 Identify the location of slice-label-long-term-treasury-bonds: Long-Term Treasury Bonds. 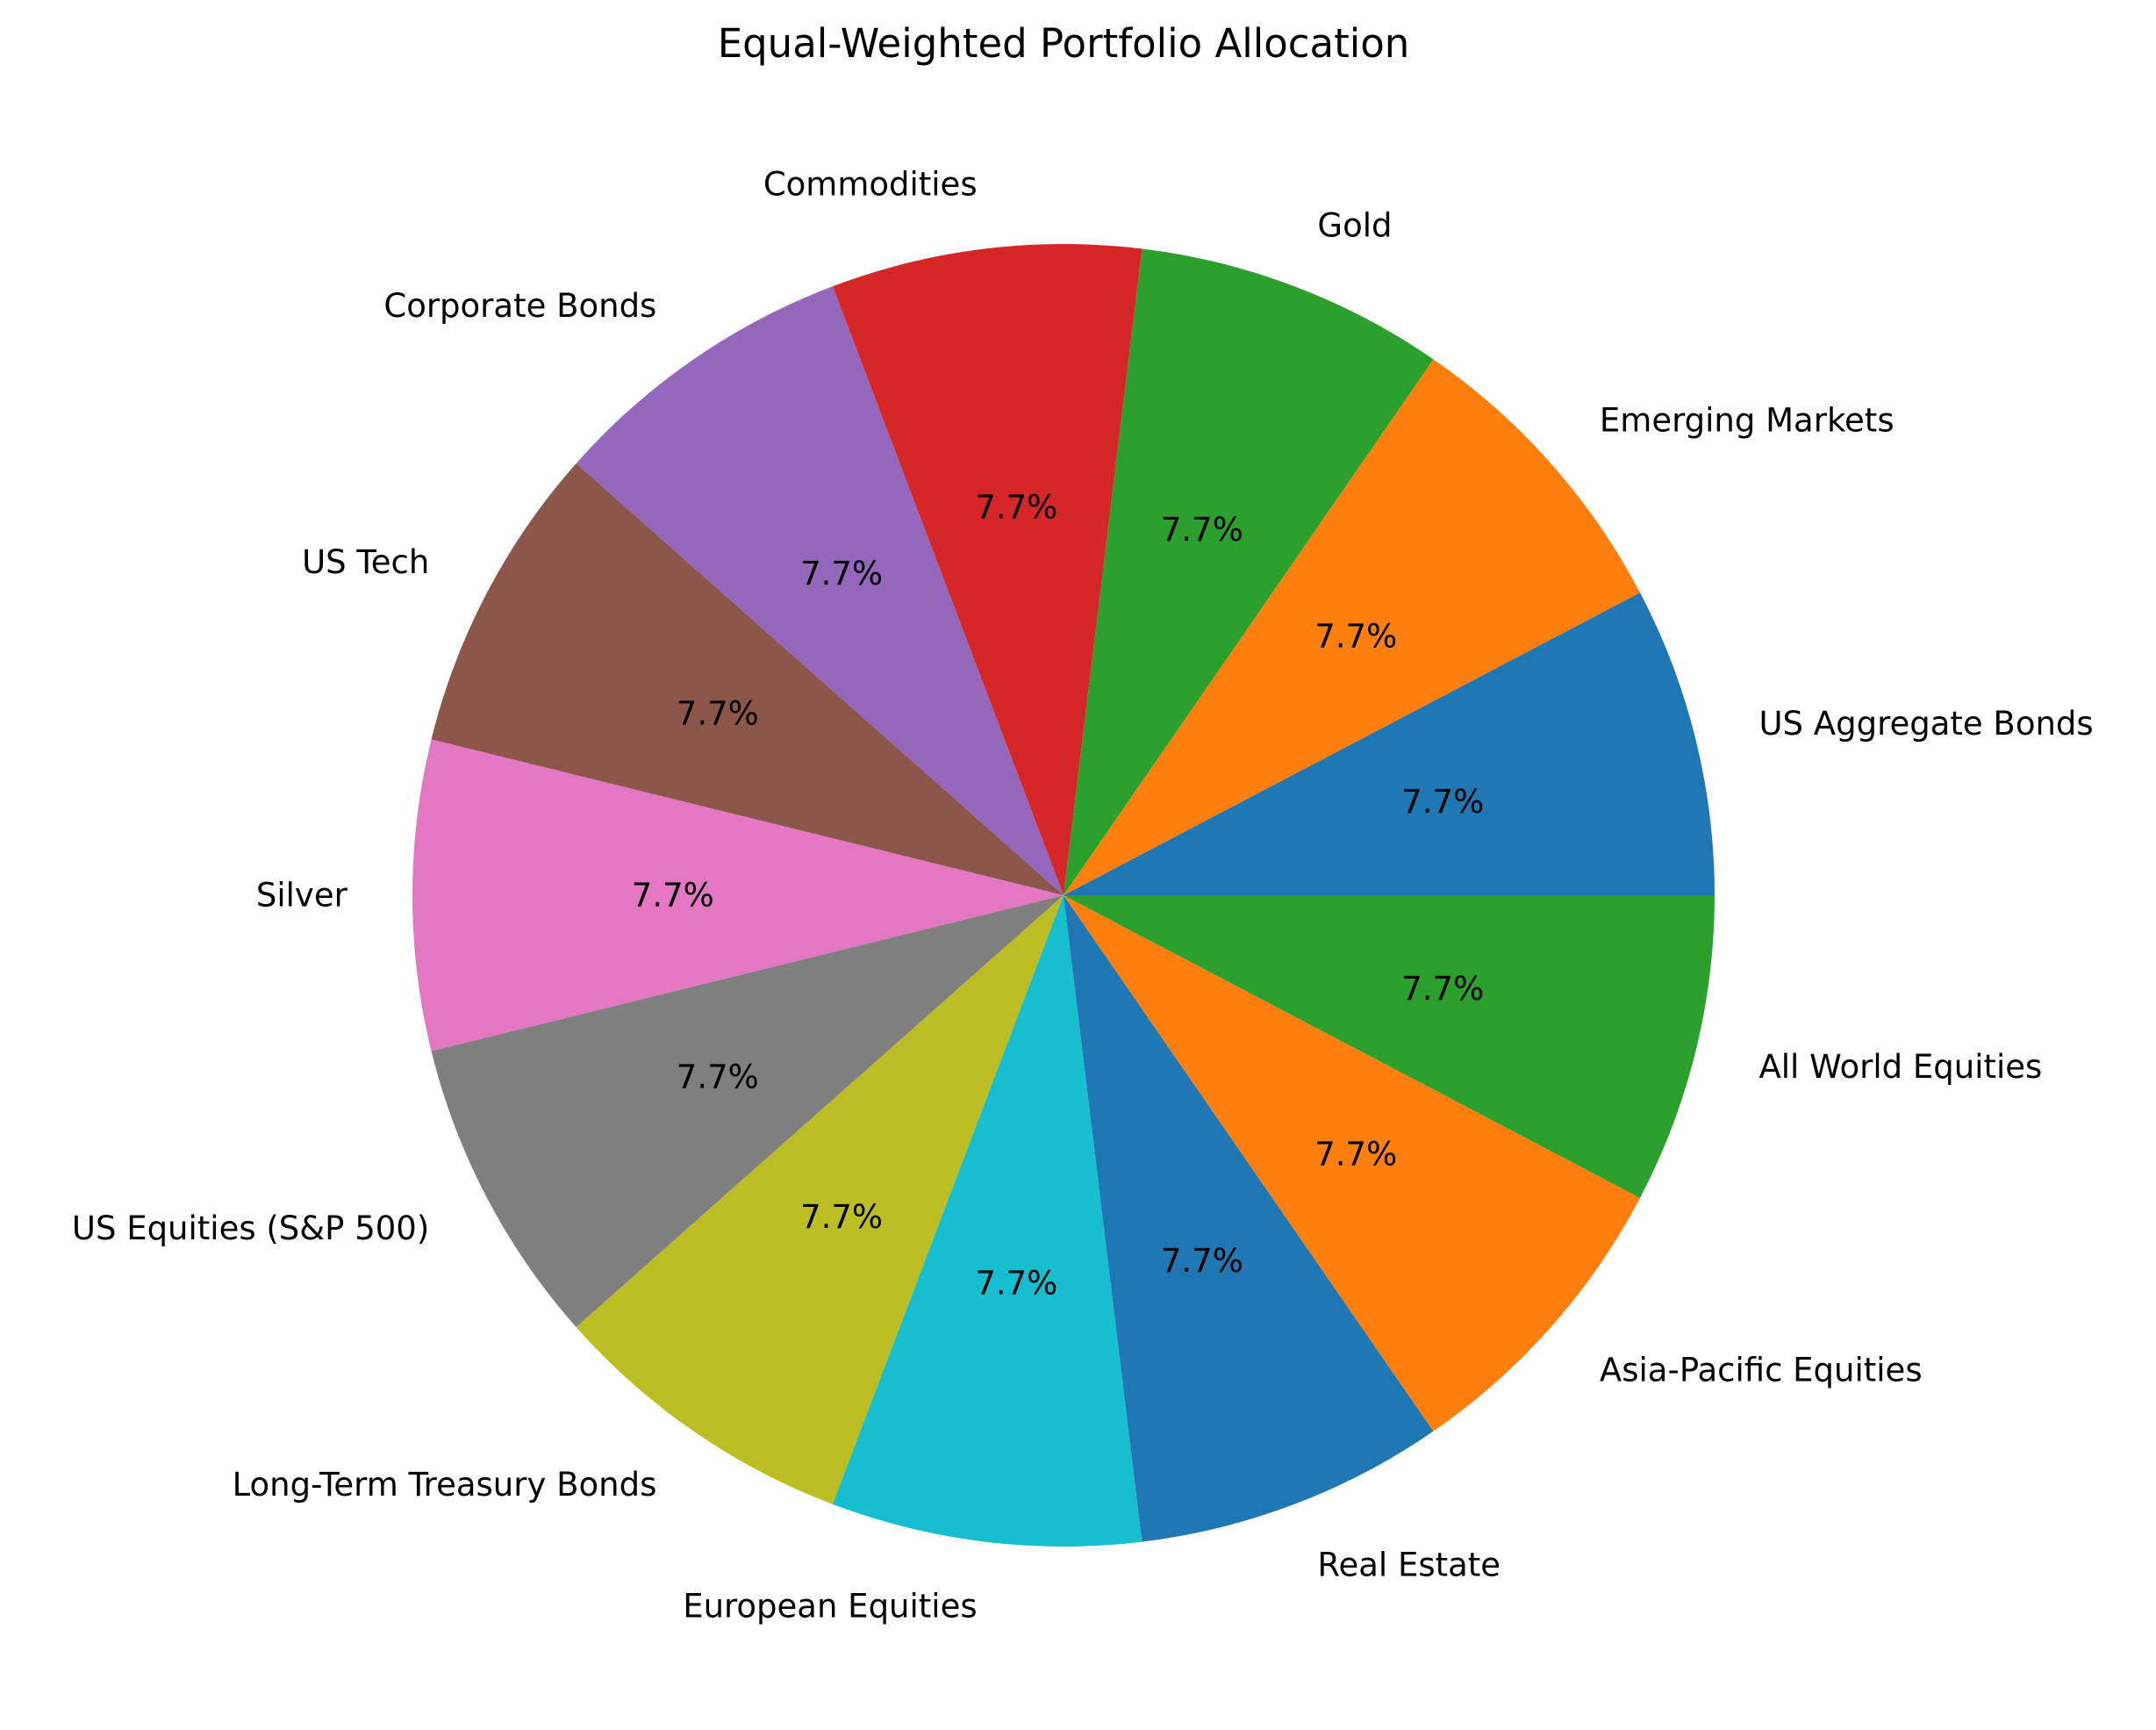
(445, 1485).